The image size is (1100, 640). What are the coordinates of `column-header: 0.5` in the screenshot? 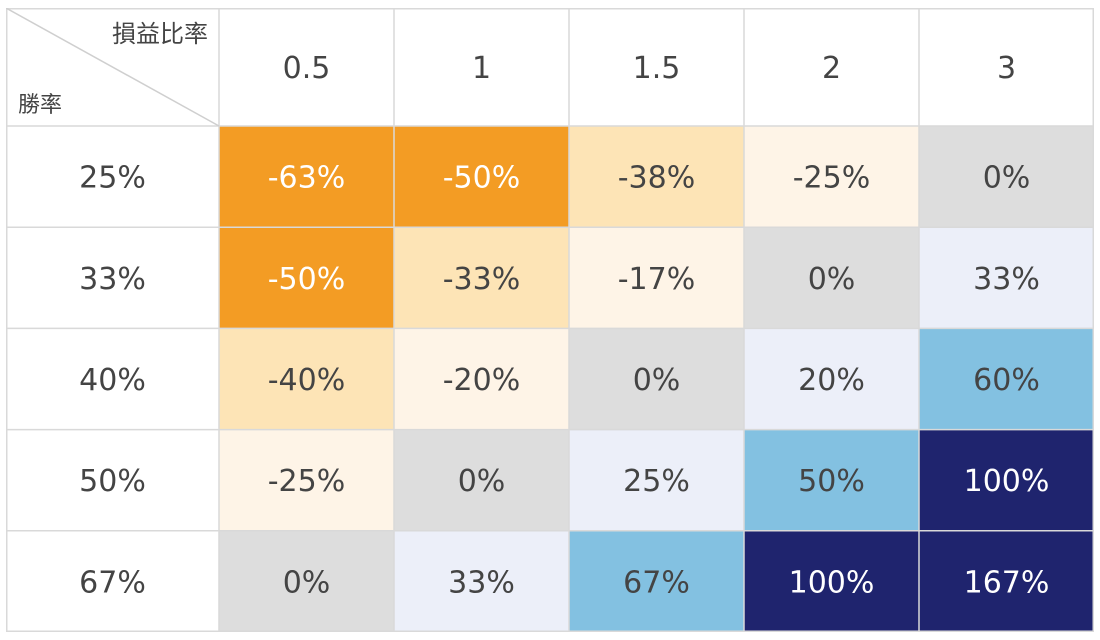 It's located at (307, 68).